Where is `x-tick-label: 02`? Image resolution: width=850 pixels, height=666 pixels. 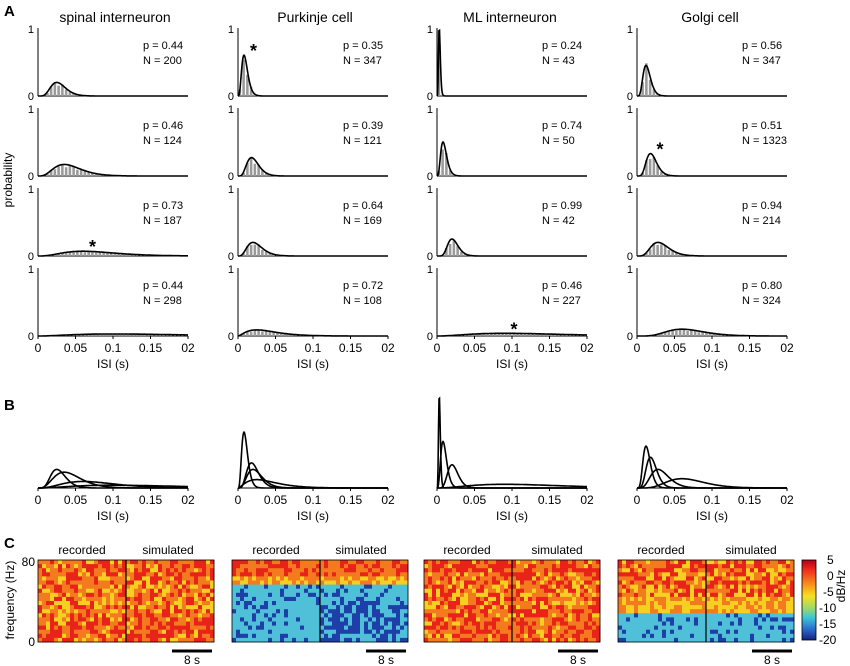
x-tick-label: 02 is located at coordinates (787, 348).